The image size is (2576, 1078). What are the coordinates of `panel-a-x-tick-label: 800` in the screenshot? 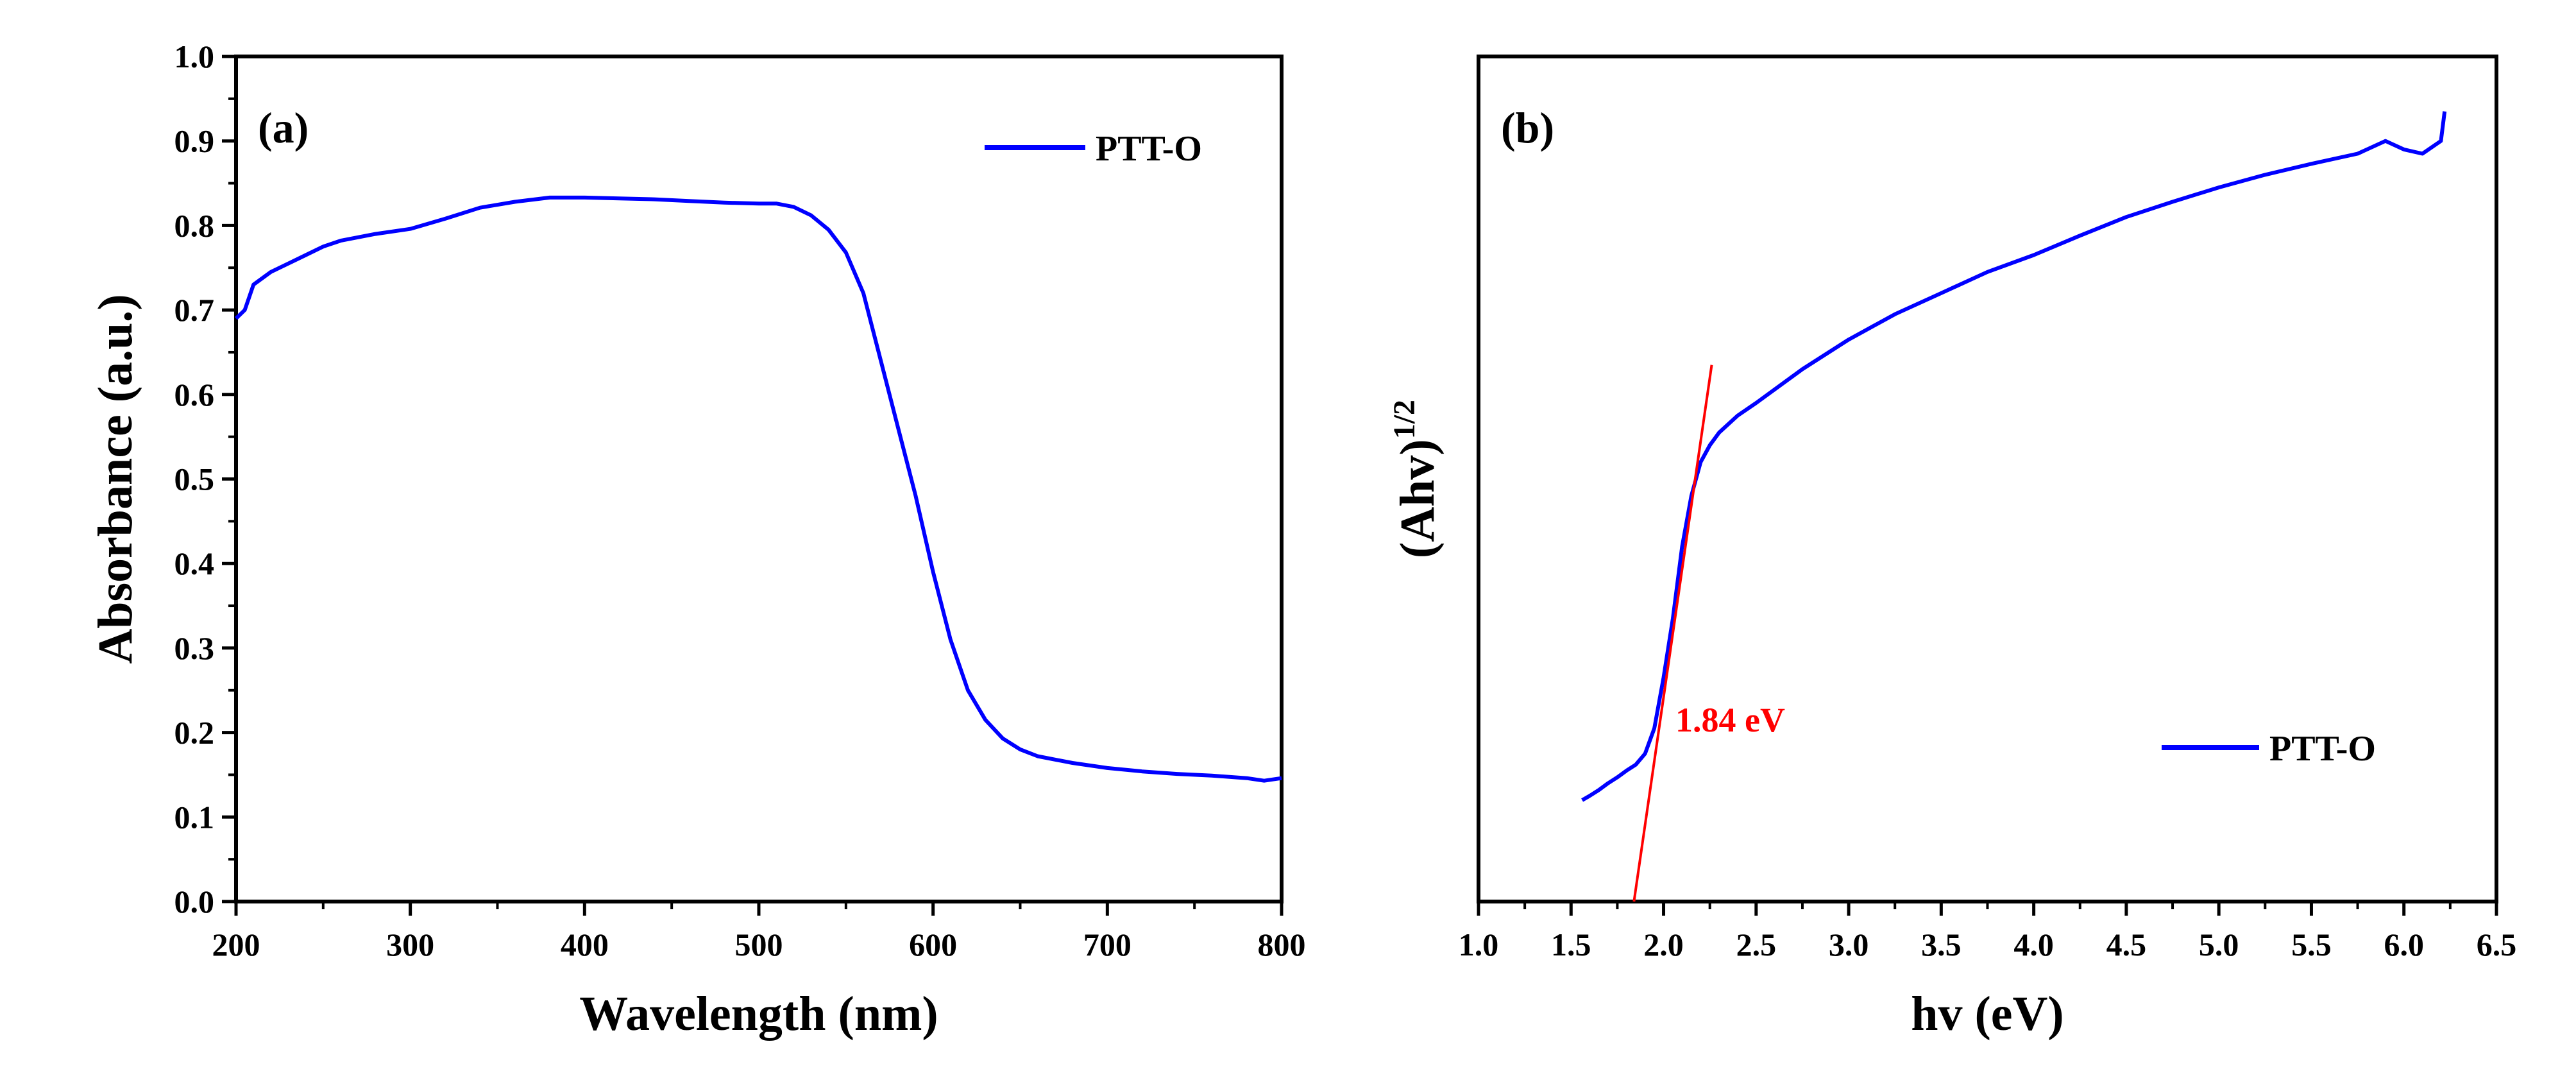 It's located at (1282, 945).